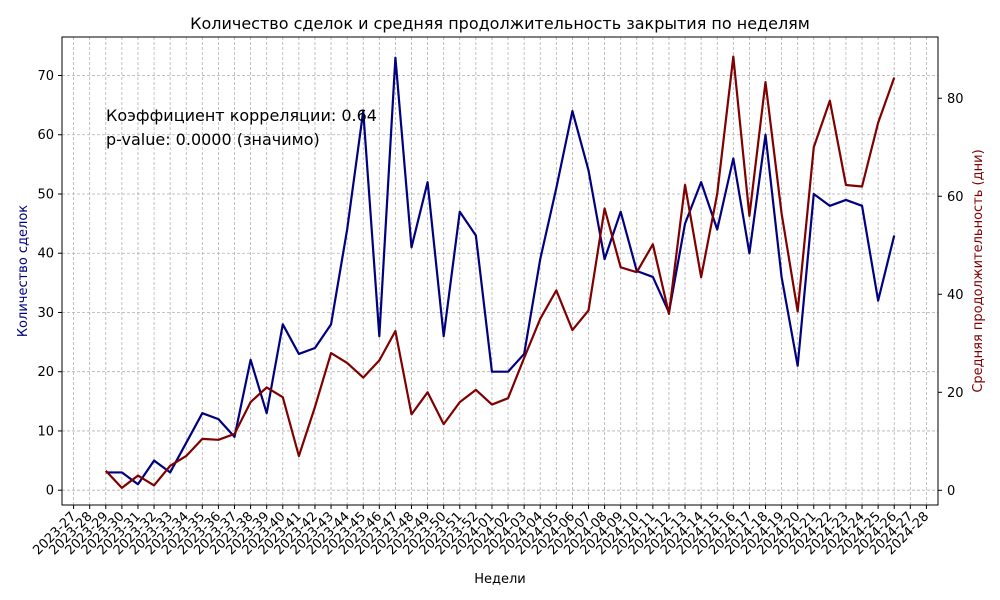  Describe the element at coordinates (45, 372) in the screenshot. I see `y-left-tick-label: 20` at that location.